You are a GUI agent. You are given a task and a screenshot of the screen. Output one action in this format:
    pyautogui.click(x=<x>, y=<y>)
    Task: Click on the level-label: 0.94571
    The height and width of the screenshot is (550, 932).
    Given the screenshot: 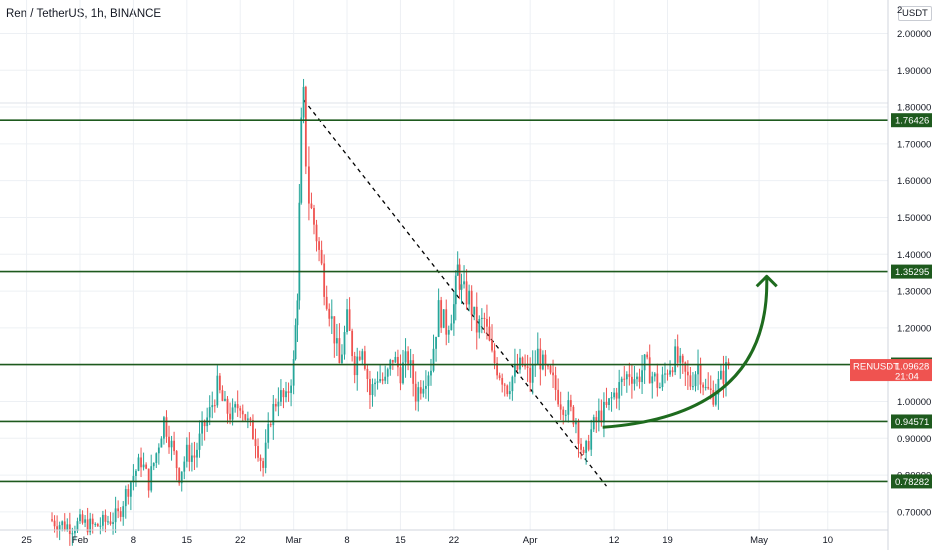 What is the action you would take?
    pyautogui.click(x=912, y=422)
    